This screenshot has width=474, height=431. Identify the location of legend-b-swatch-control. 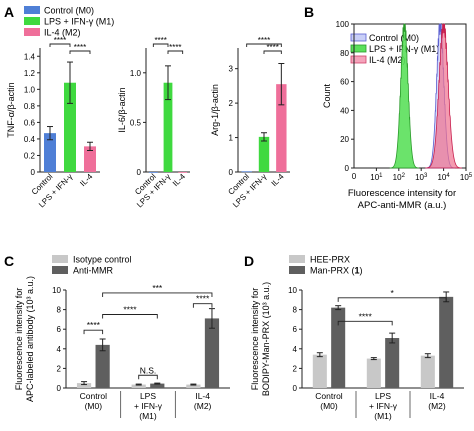
(358, 37).